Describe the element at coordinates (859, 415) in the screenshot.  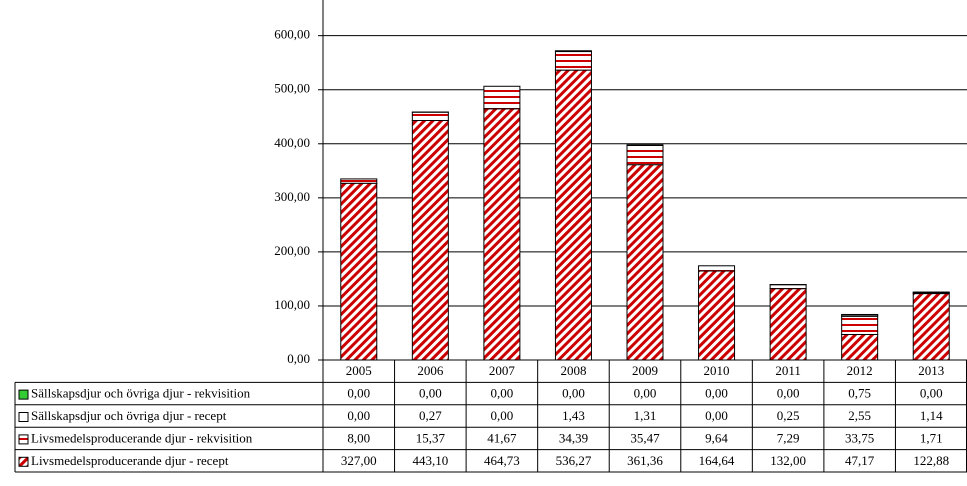
I see `table-value: 2,55` at that location.